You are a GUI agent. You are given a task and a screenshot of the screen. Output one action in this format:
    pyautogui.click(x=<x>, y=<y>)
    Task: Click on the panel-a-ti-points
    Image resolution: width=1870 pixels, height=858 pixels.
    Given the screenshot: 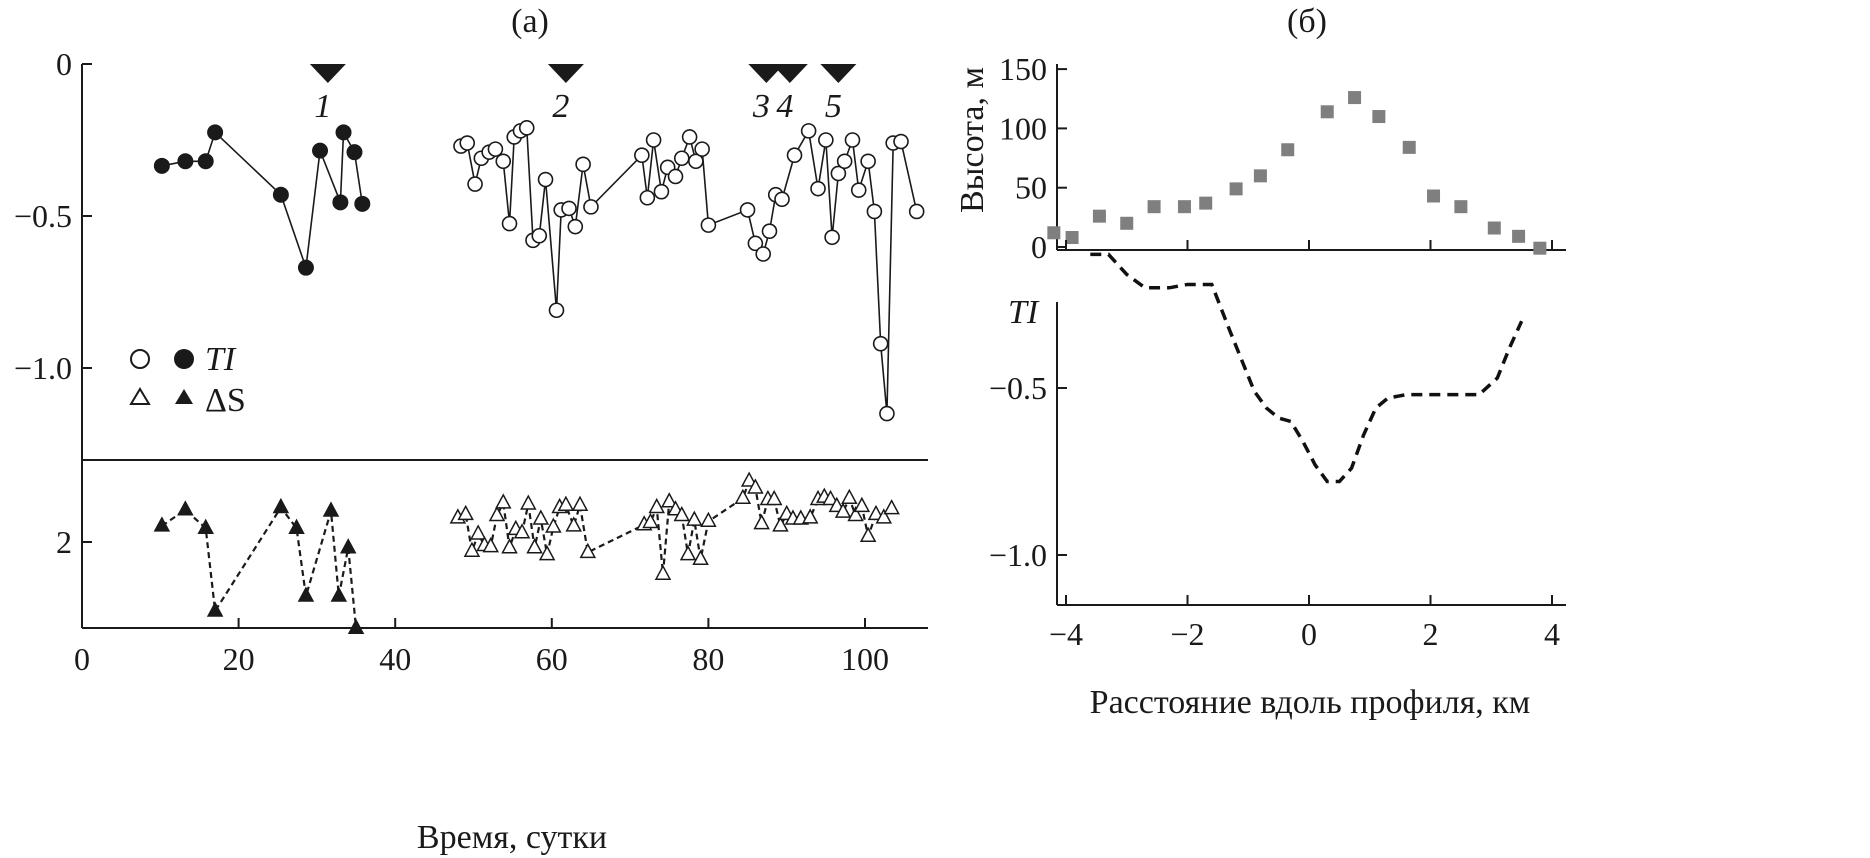 What is the action you would take?
    pyautogui.click(x=539, y=271)
    